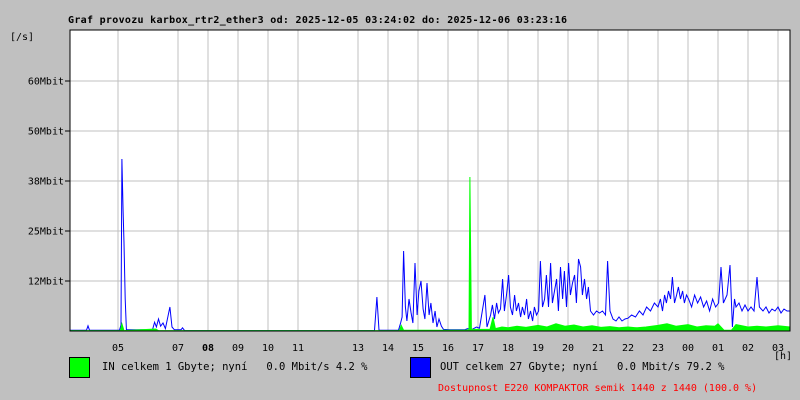 The image size is (800, 400). Describe the element at coordinates (718, 348) in the screenshot. I see `x-tick-label: 01` at that location.